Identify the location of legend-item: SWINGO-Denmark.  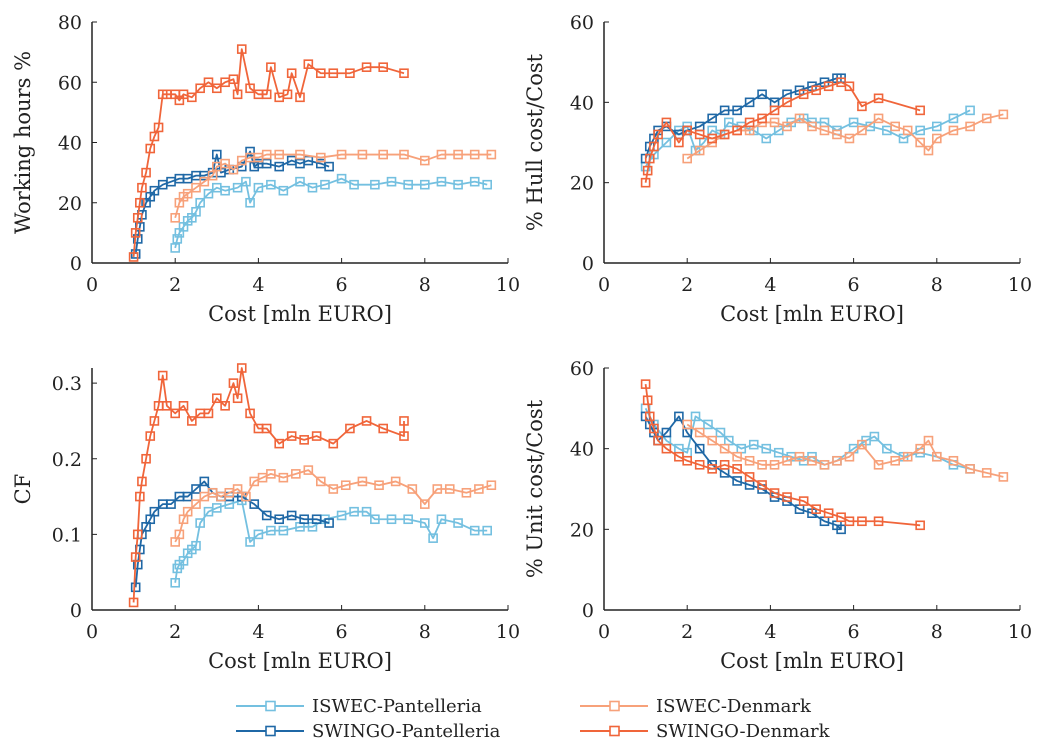
(705, 731).